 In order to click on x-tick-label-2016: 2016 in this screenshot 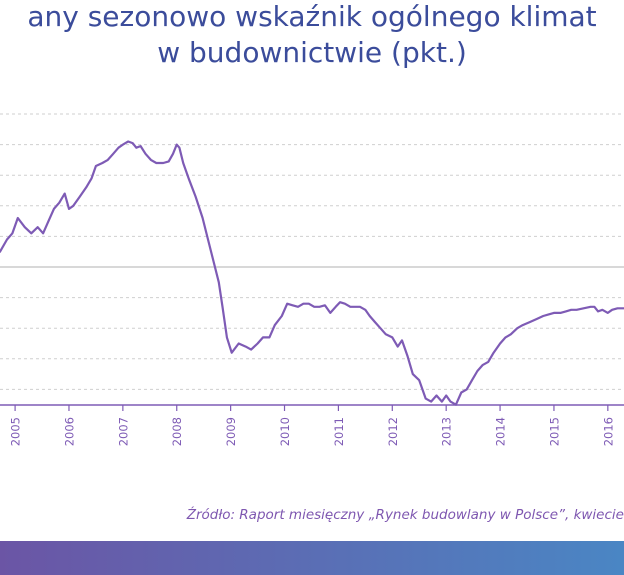, I will do `click(608, 431)`.